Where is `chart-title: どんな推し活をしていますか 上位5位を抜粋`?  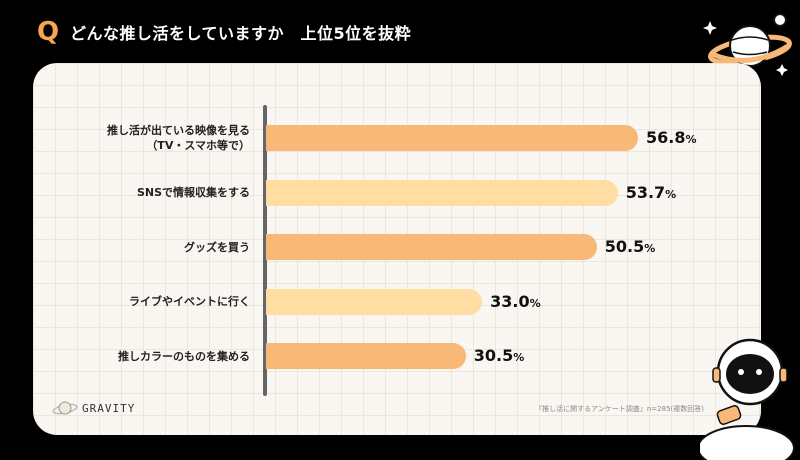 chart-title: どんな推し活をしていますか 上位5位を抜粋 is located at coordinates (241, 33).